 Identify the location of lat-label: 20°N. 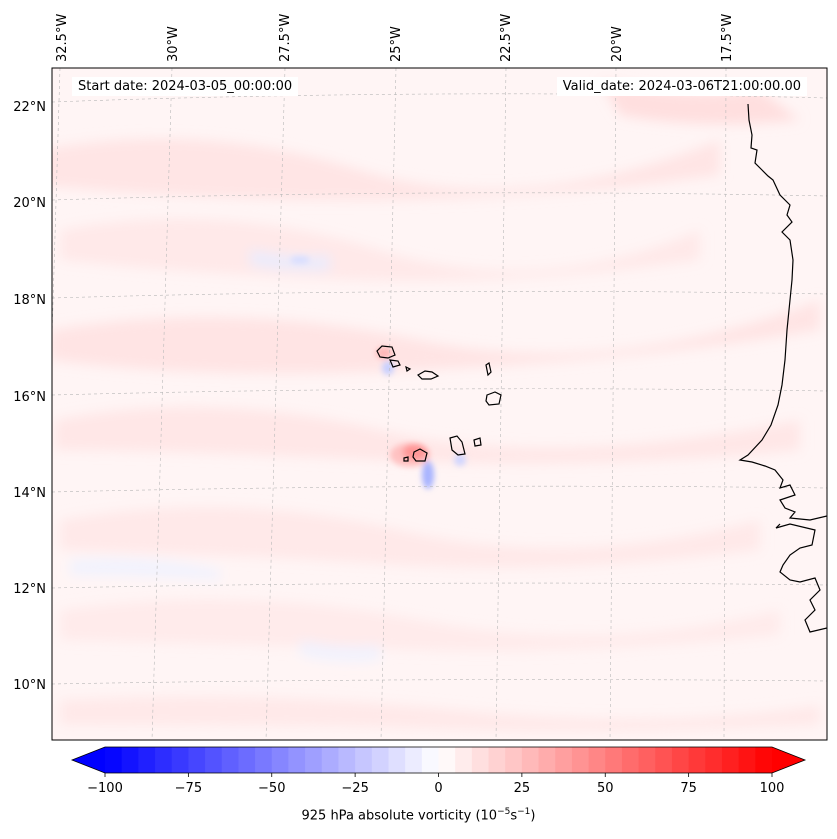
(29, 203).